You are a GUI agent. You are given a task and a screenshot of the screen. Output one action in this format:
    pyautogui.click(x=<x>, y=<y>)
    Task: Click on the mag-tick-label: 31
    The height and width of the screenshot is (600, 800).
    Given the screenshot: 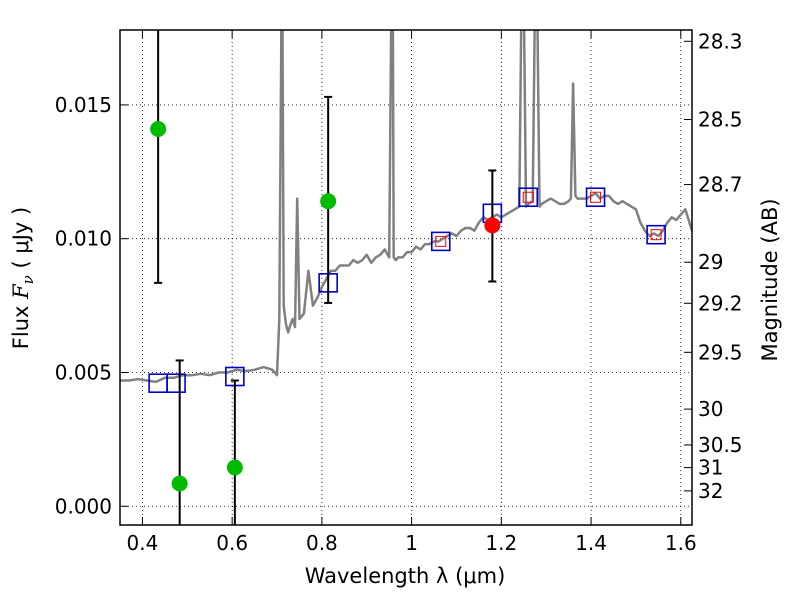 What is the action you would take?
    pyautogui.click(x=710, y=468)
    